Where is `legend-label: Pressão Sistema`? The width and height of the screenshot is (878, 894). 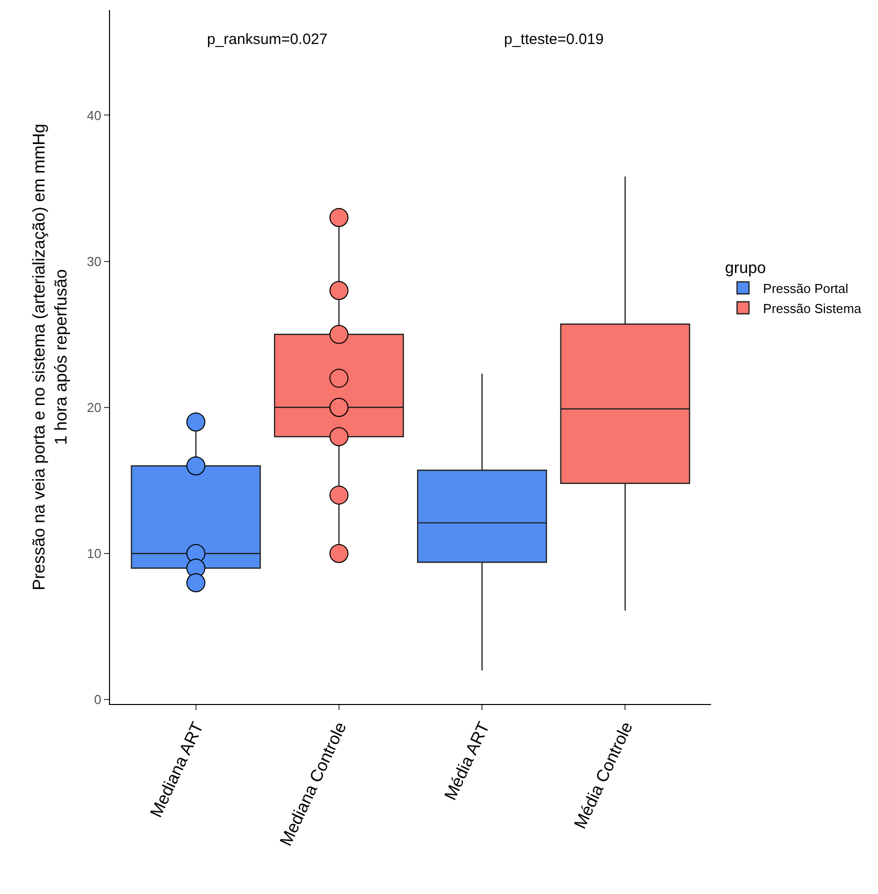 legend-label: Pressão Sistema is located at coordinates (812, 308).